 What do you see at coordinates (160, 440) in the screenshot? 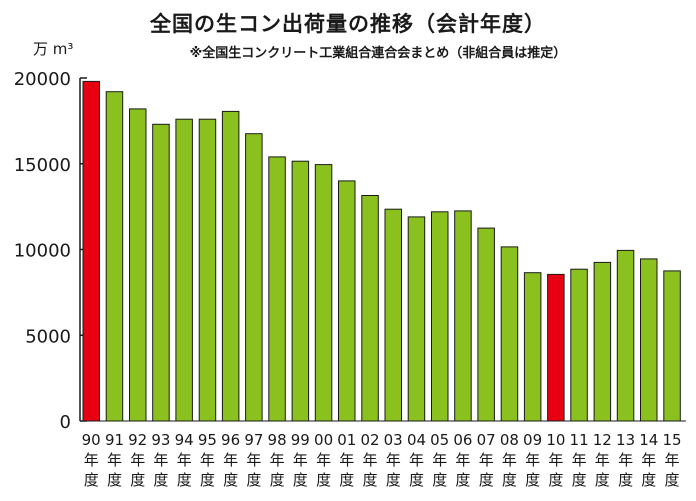
I see `x-tick-label: 93` at bounding box center [160, 440].